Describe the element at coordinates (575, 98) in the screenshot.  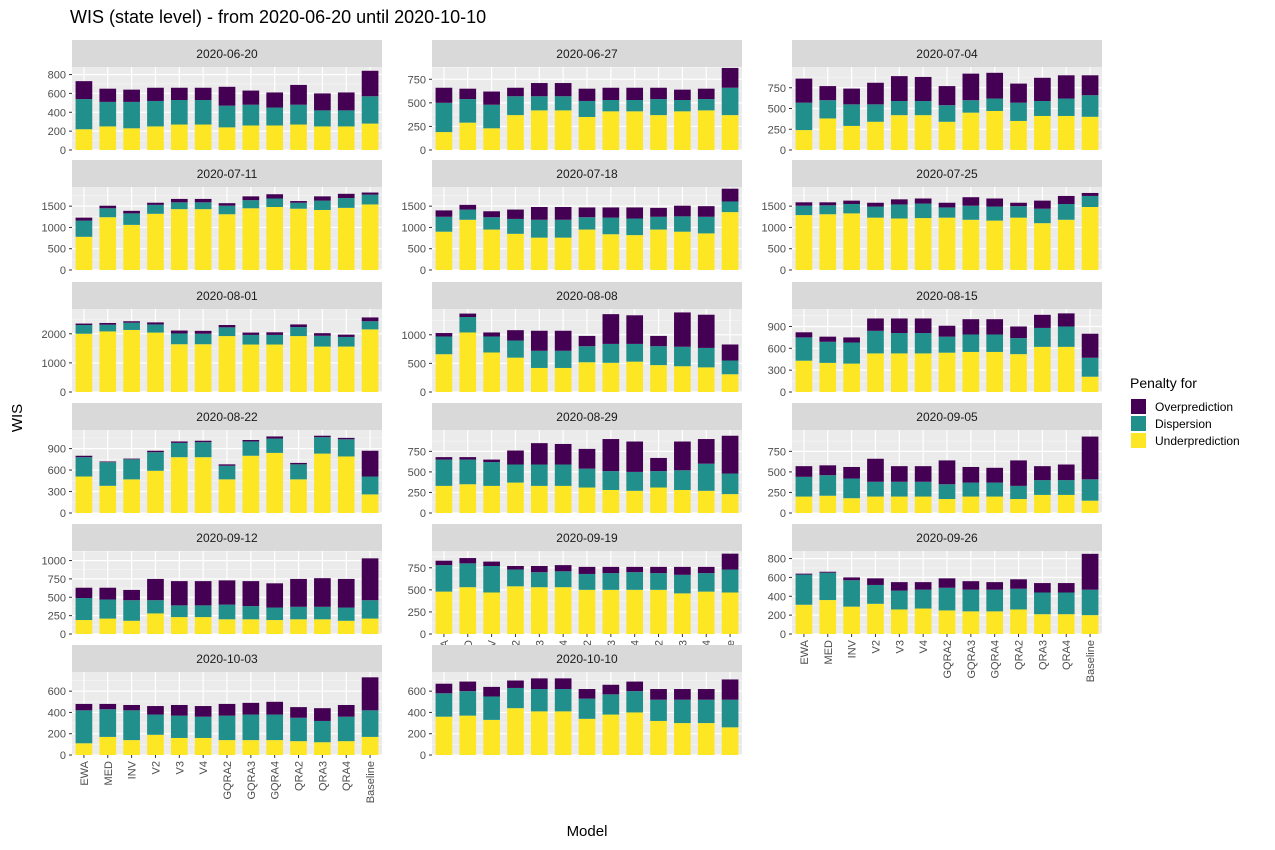
I see `facet-panel: 2020-06-27 0 250 500 750` at that location.